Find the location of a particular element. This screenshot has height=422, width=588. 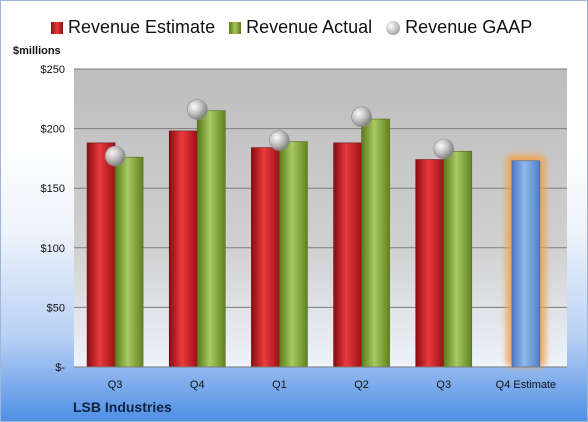

legend-item-estimate: Revenue Estimate is located at coordinates (133, 27).